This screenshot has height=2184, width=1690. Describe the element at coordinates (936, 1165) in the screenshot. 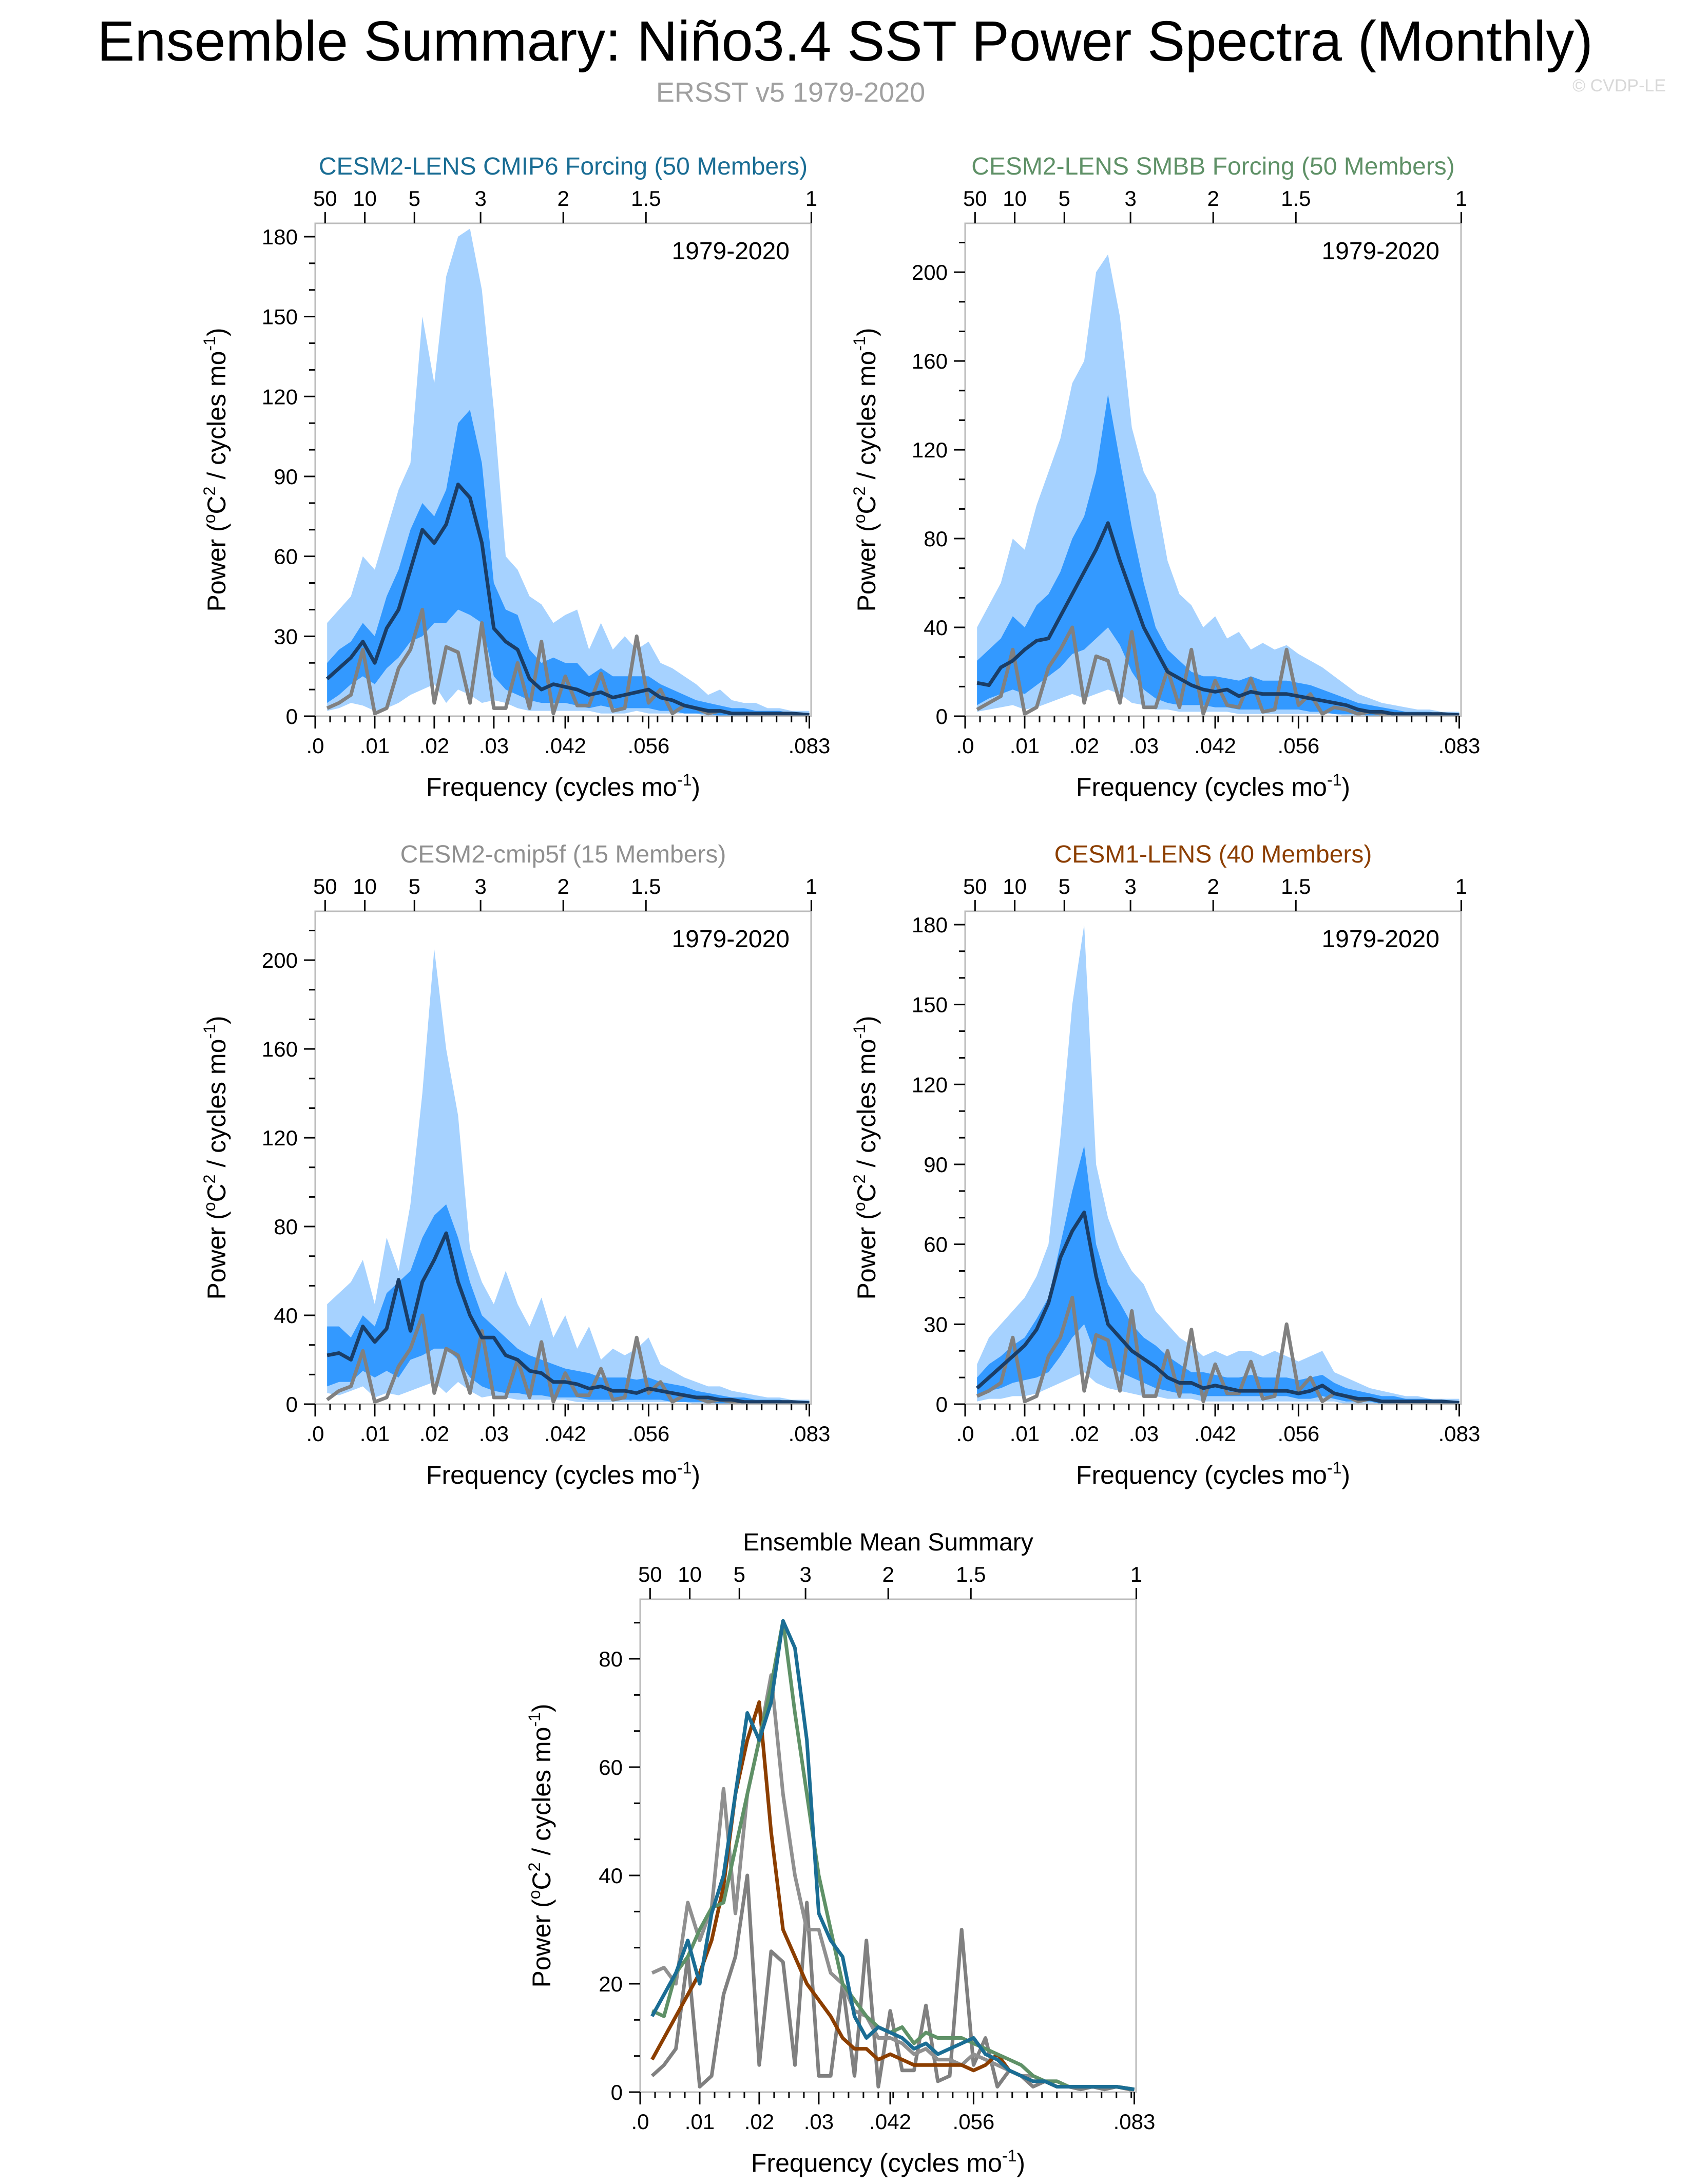

I see `y-tick-label: 90` at that location.